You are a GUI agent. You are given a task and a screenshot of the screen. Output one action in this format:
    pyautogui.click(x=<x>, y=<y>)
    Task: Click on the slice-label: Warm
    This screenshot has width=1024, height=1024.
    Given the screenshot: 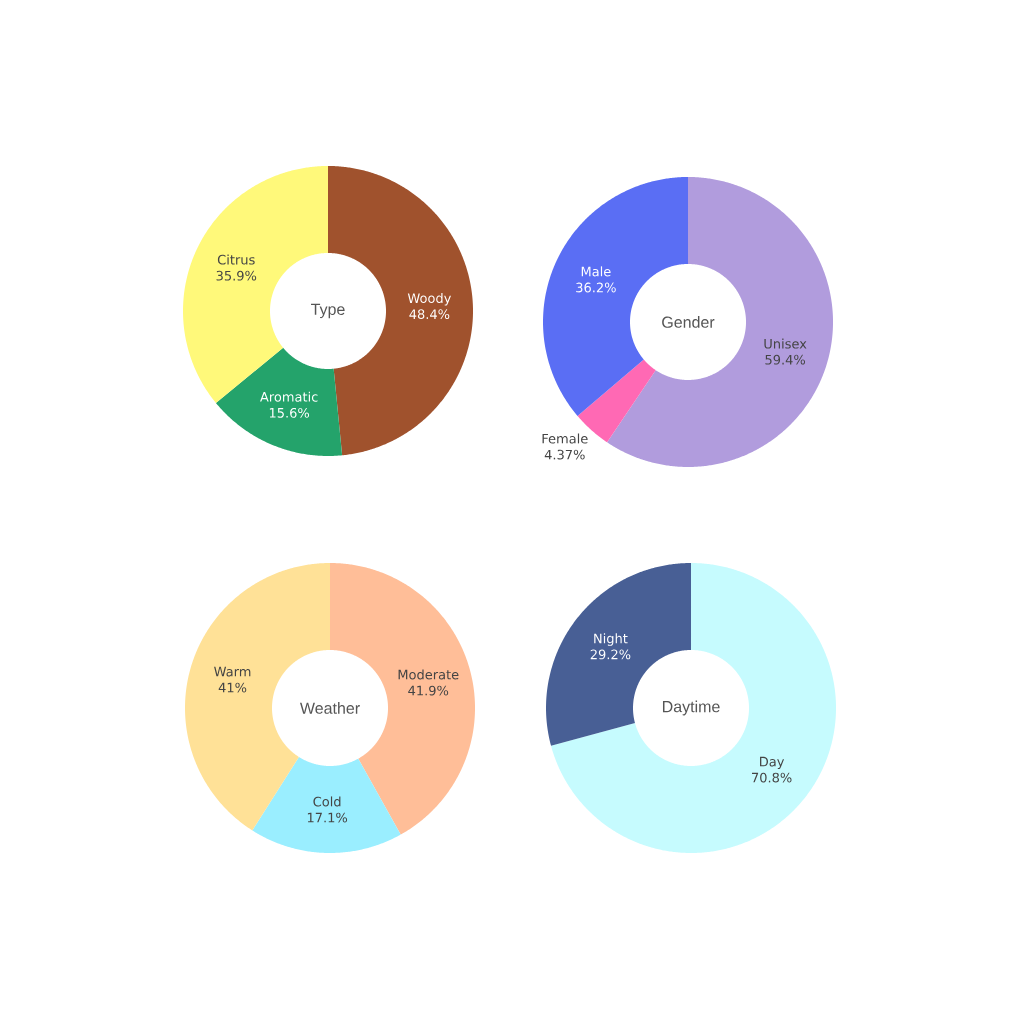 What is the action you would take?
    pyautogui.click(x=232, y=671)
    